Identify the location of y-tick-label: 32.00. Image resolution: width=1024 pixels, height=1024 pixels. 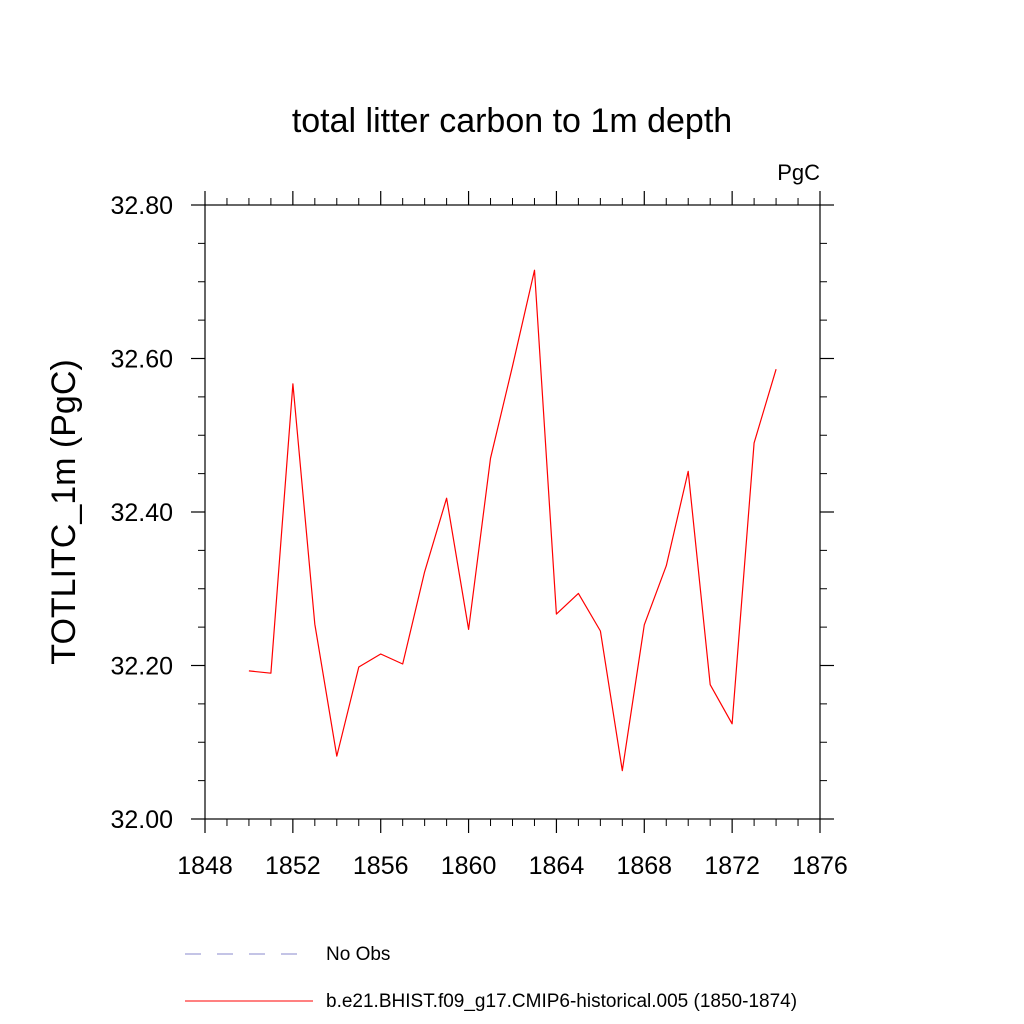
(141, 820).